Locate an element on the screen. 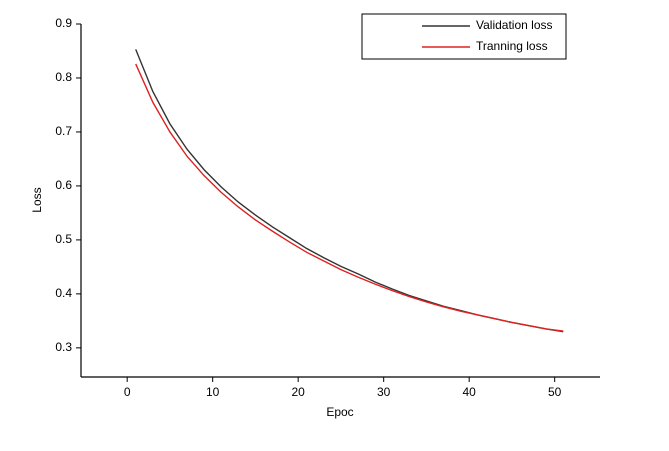 The image size is (669, 451). x-tick-label: 30 is located at coordinates (384, 392).